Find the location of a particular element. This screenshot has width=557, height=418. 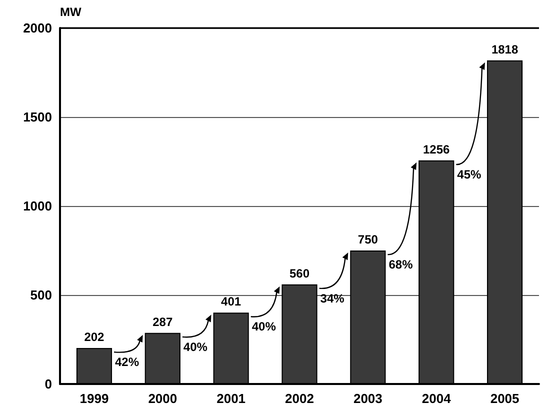

annotation: 68% is located at coordinates (401, 265).